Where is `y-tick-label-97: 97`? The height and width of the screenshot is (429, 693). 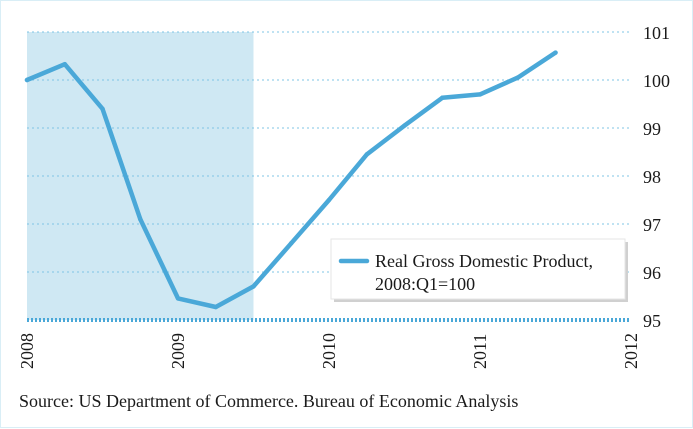 y-tick-label-97: 97 is located at coordinates (652, 225).